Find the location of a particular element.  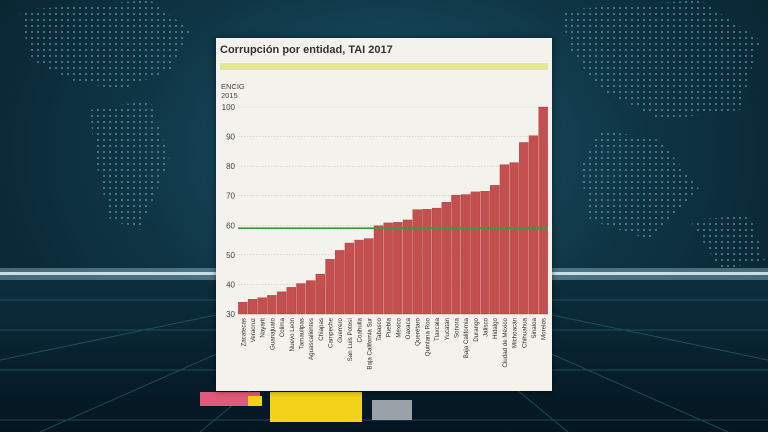

x-tick-label: México is located at coordinates (398, 327).